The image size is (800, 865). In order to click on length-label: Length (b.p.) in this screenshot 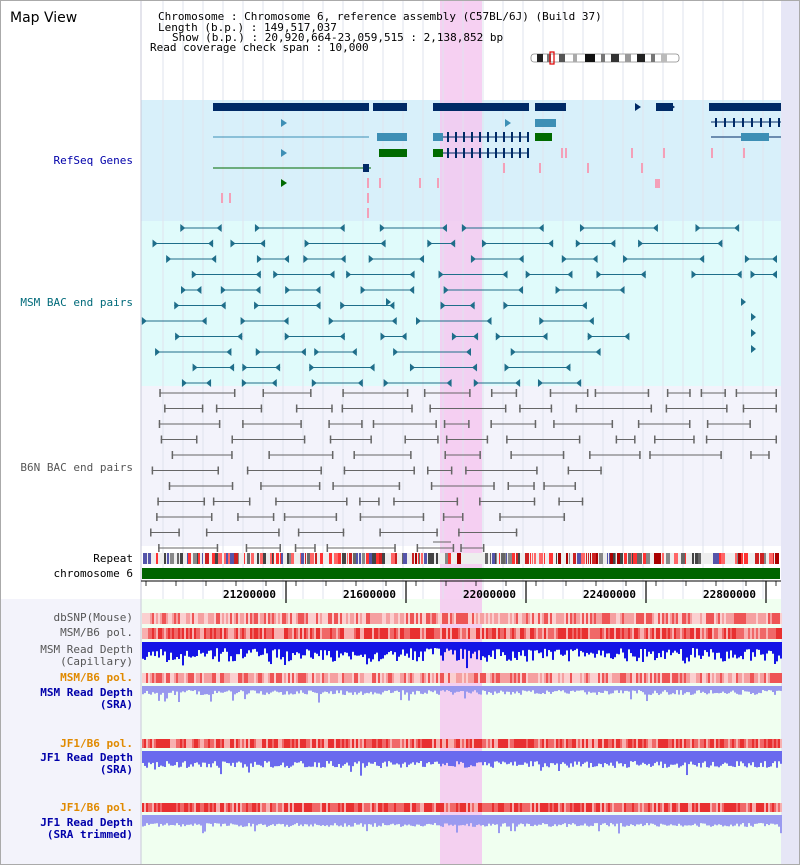, I will do `click(201, 27)`.